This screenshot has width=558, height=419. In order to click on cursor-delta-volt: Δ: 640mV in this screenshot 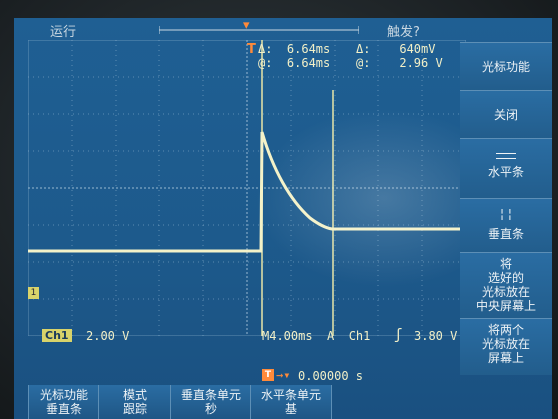, I will do `click(396, 49)`.